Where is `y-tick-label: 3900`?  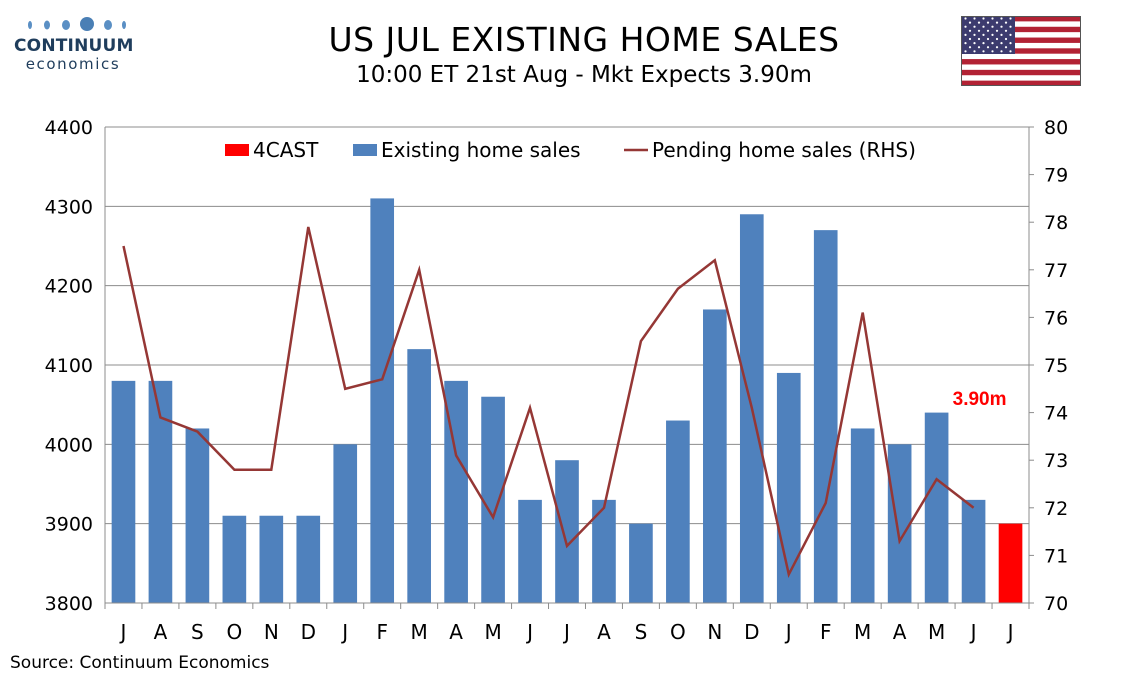
y-tick-label: 3900 is located at coordinates (69, 525).